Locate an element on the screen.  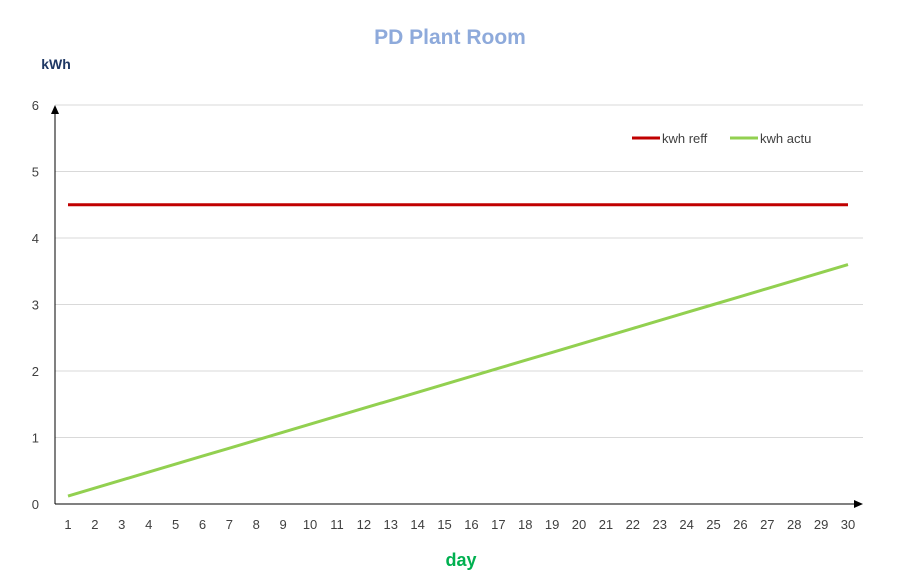
x-tick-label-9: 9 is located at coordinates (283, 524).